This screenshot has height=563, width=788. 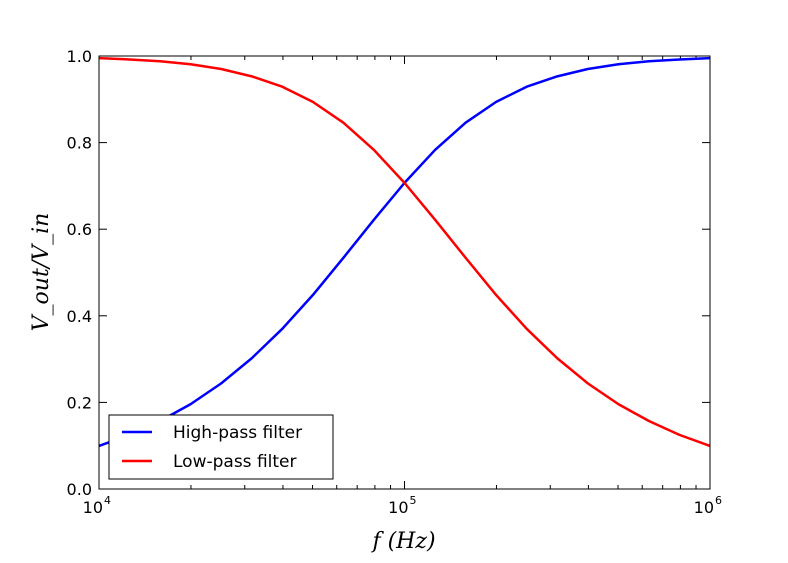 I want to click on x-tick-labels: 10 4 10 5 10 6, so click(x=402, y=505).